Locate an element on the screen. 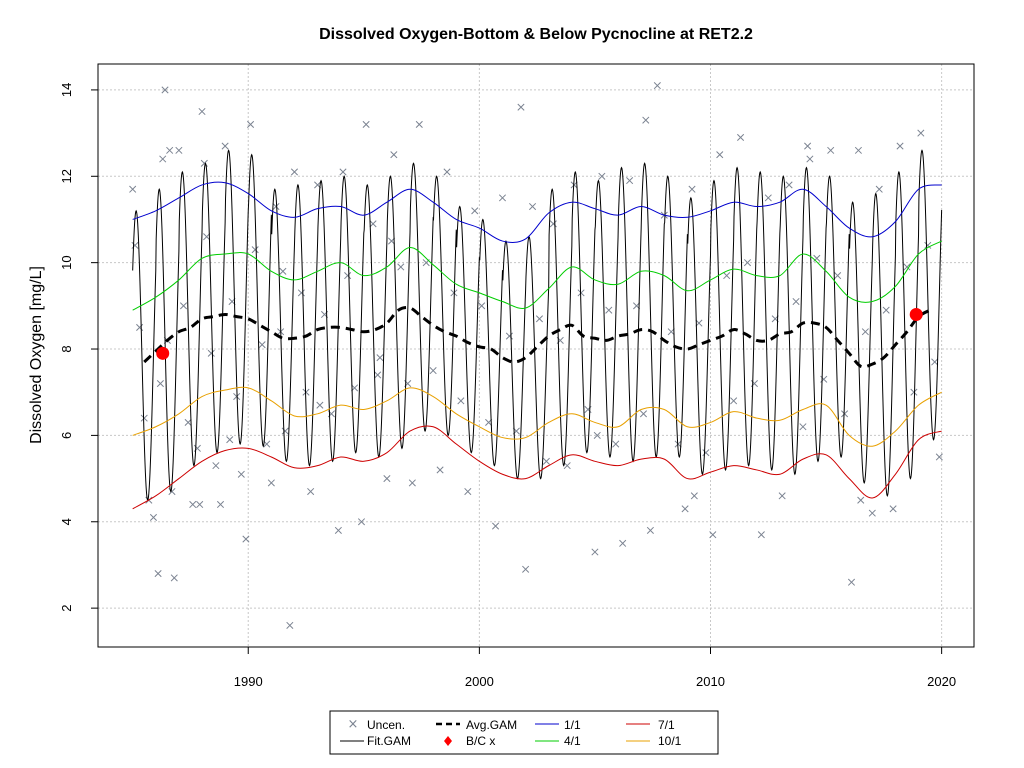  x-tick-label: 2010 is located at coordinates (710, 681).